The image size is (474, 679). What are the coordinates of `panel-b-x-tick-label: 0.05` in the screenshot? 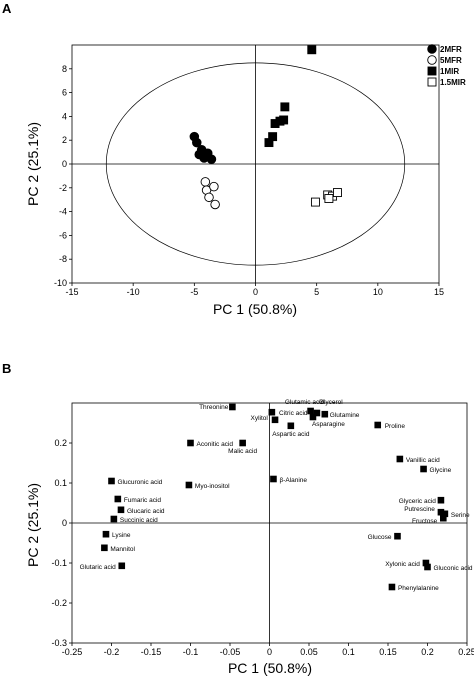 It's located at (309, 652).